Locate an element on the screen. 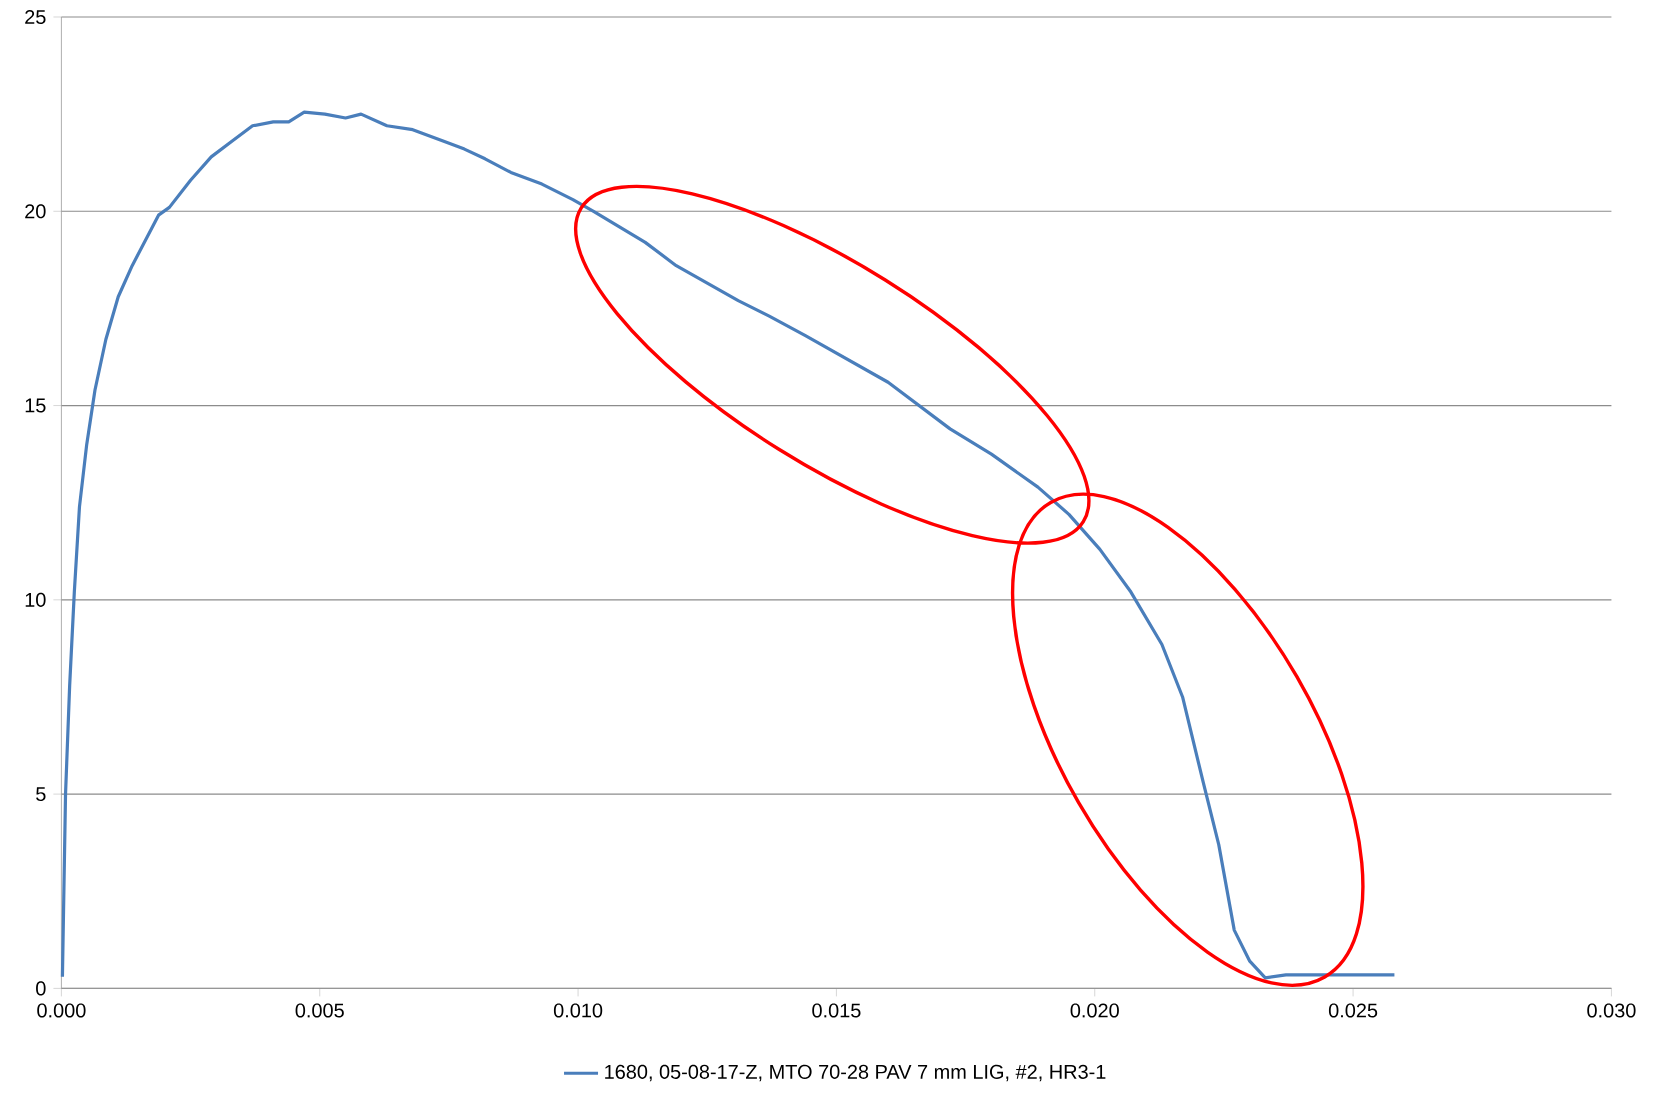  x-tick-label: 0.020 is located at coordinates (1094, 1010).